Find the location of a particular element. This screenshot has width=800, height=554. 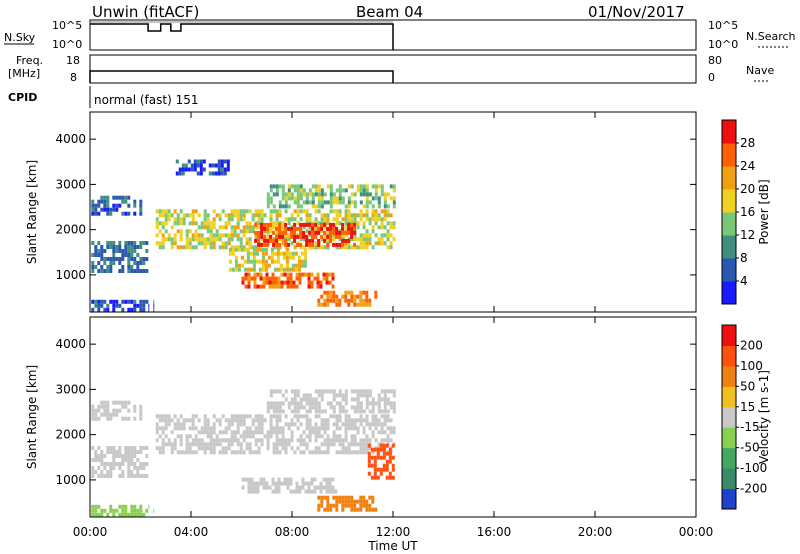

freq-series-line is located at coordinates (241, 76).